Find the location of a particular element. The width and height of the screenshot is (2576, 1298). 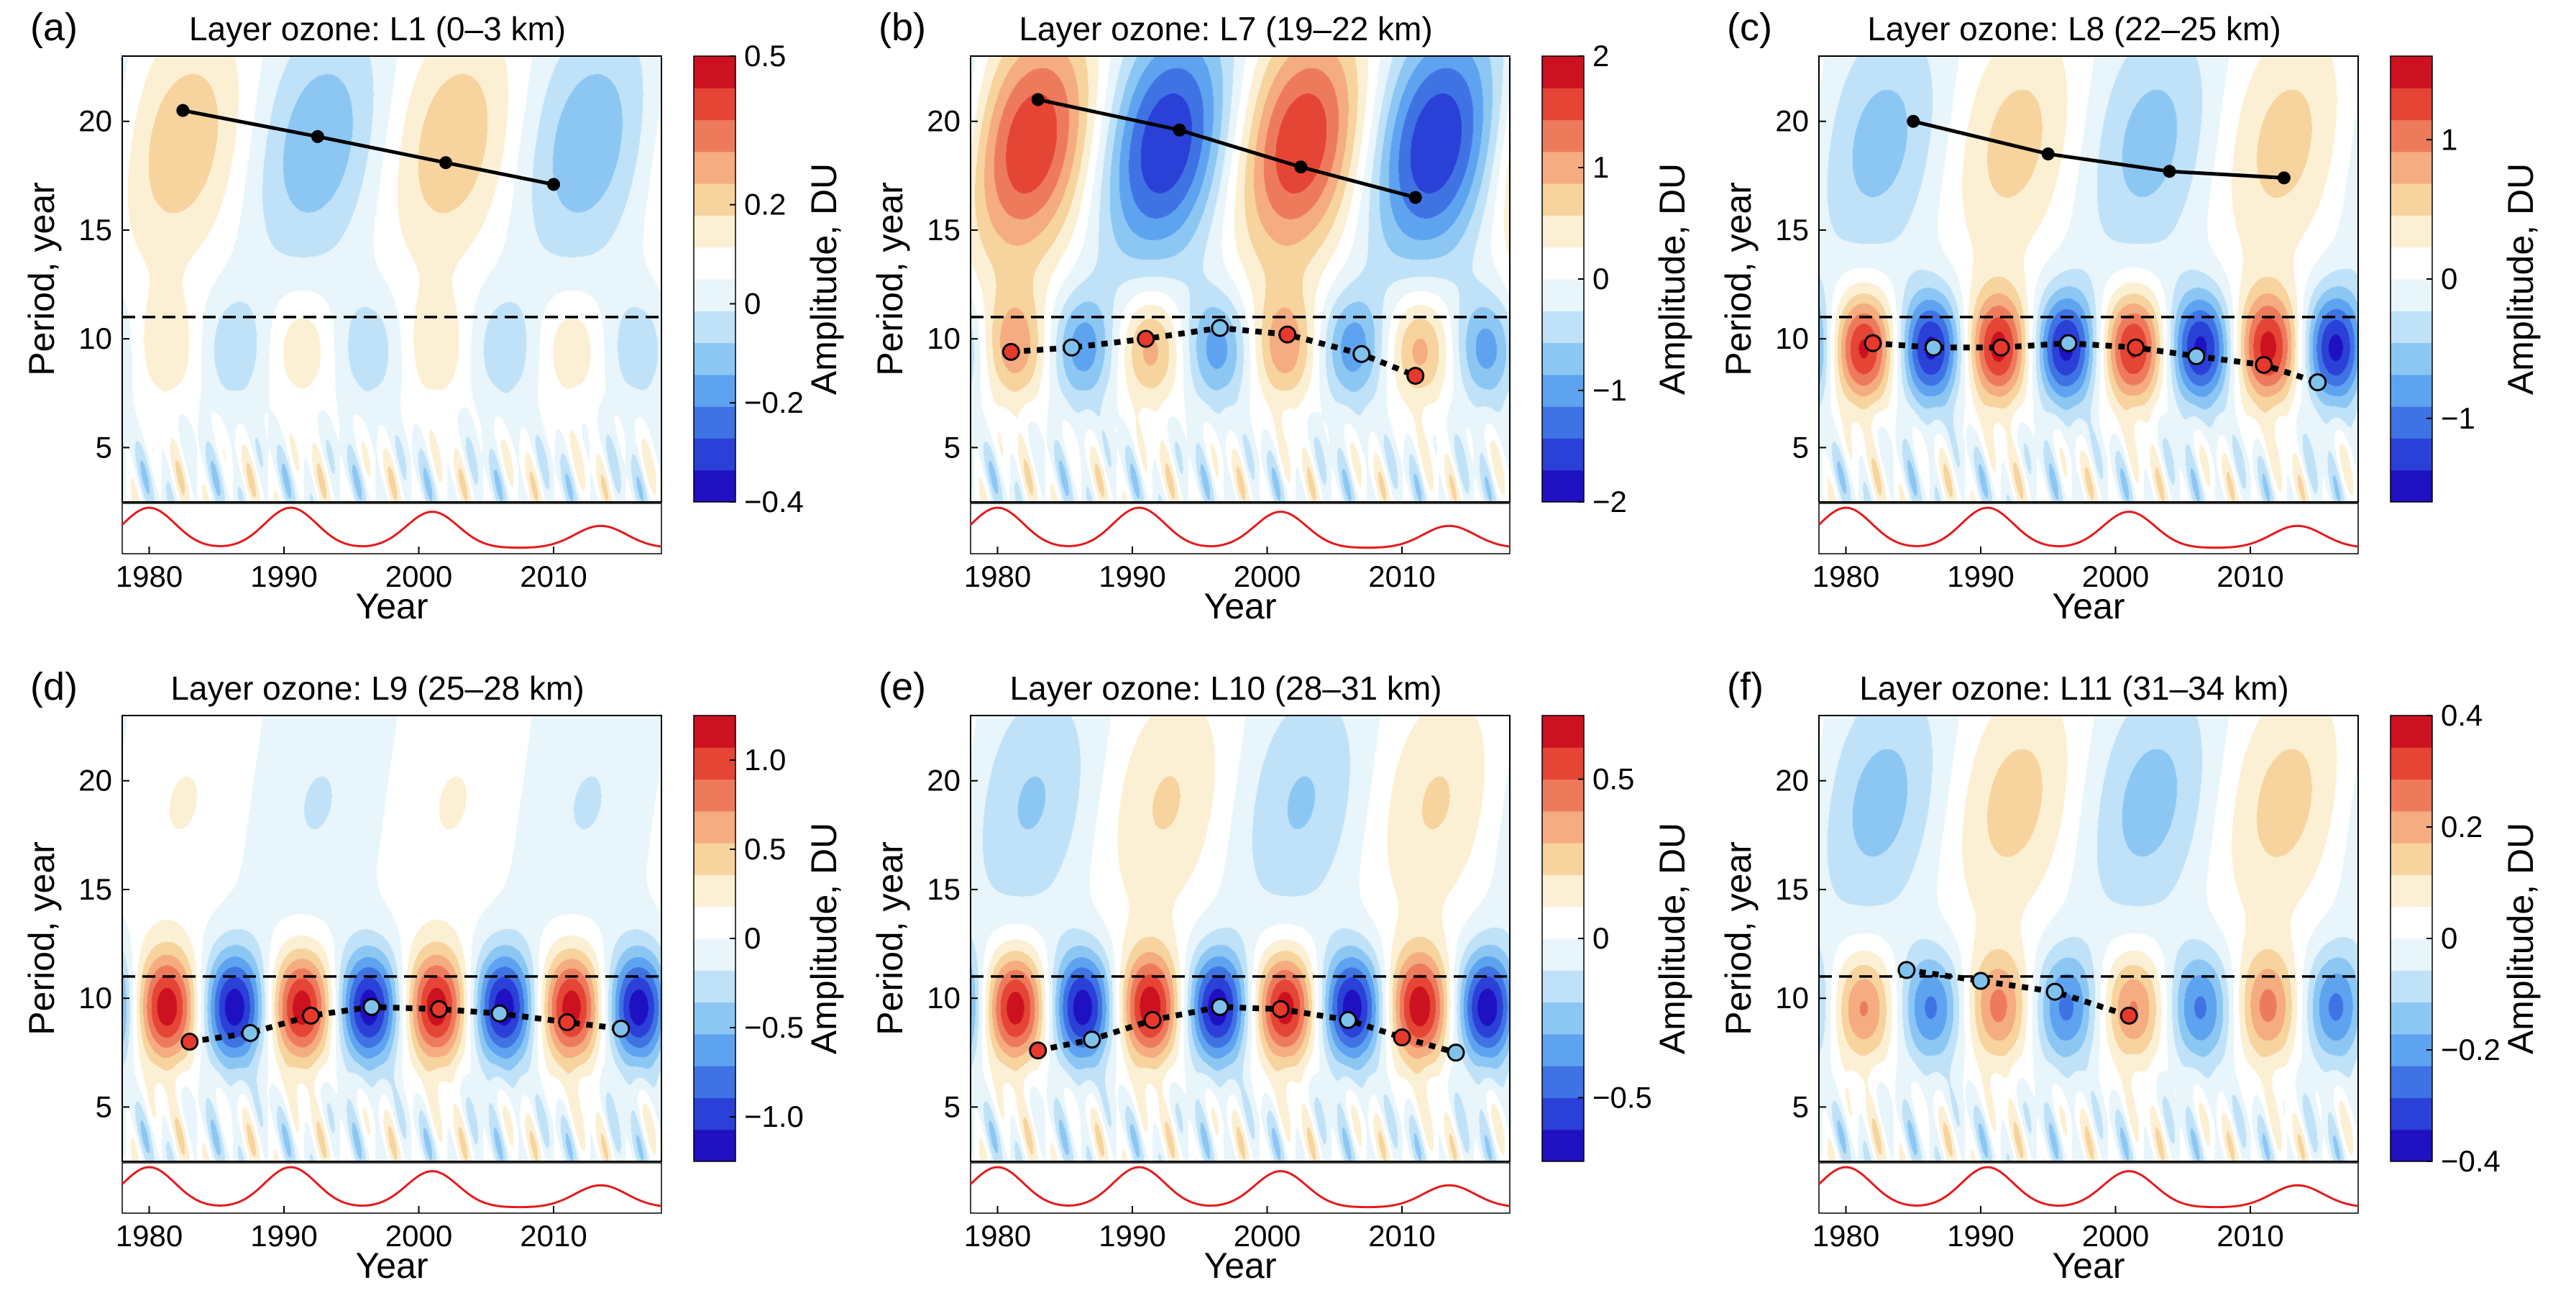

x-tick-label: 2010 is located at coordinates (1401, 1236).